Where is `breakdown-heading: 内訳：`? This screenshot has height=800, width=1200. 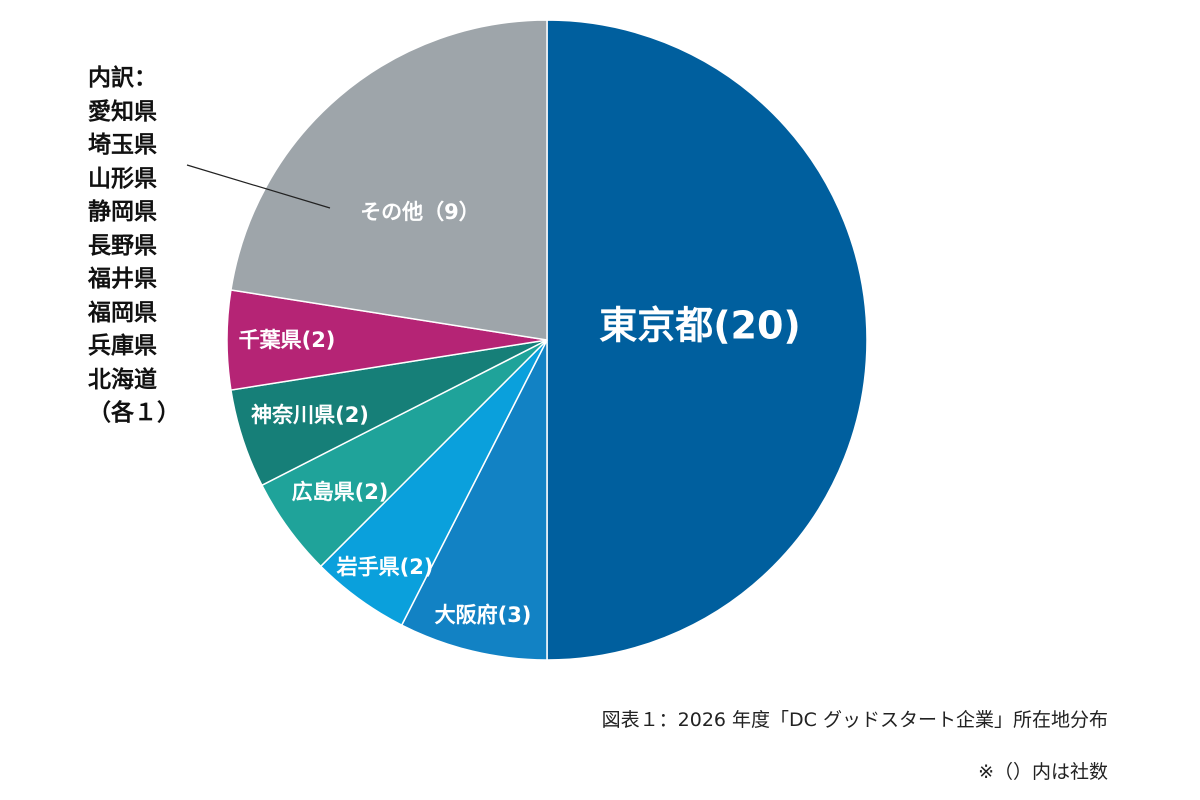
breakdown-heading: 内訳： is located at coordinates (122, 78).